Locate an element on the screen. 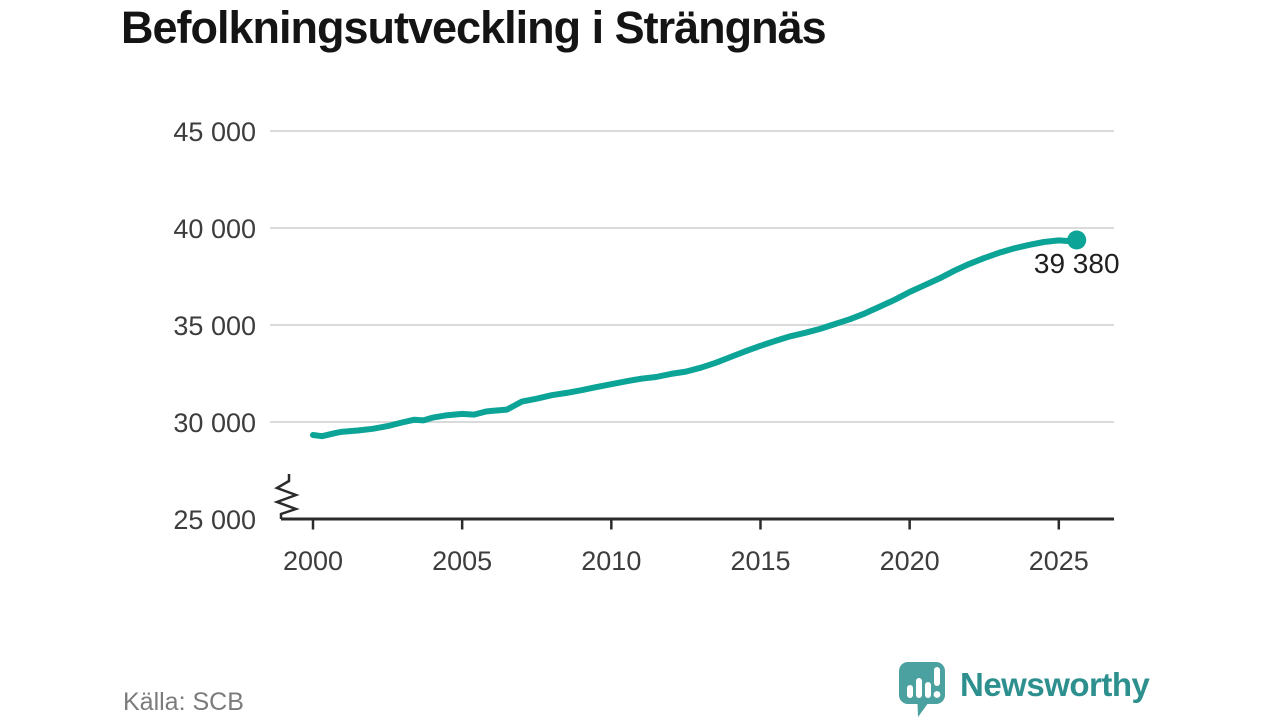 The image size is (1280, 720). latest-point-marker is located at coordinates (1077, 240).